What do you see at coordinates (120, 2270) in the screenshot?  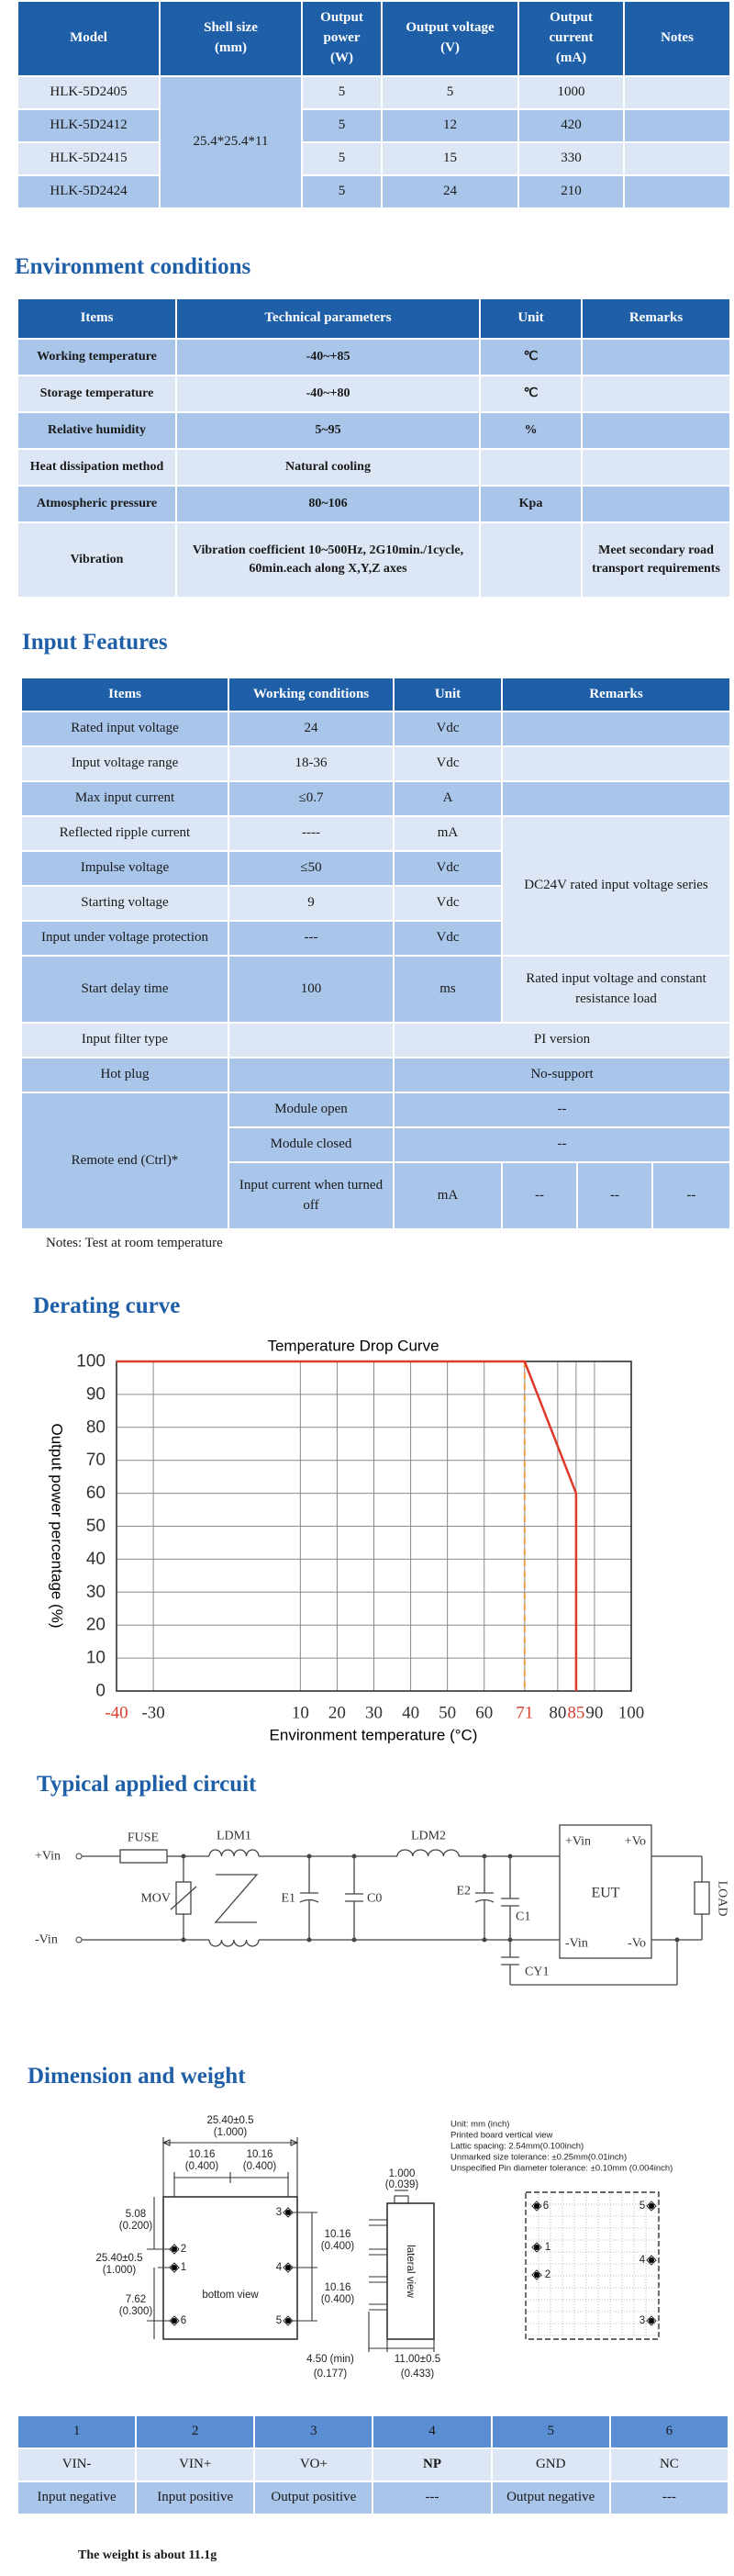 I see `label: (1.000)` at bounding box center [120, 2270].